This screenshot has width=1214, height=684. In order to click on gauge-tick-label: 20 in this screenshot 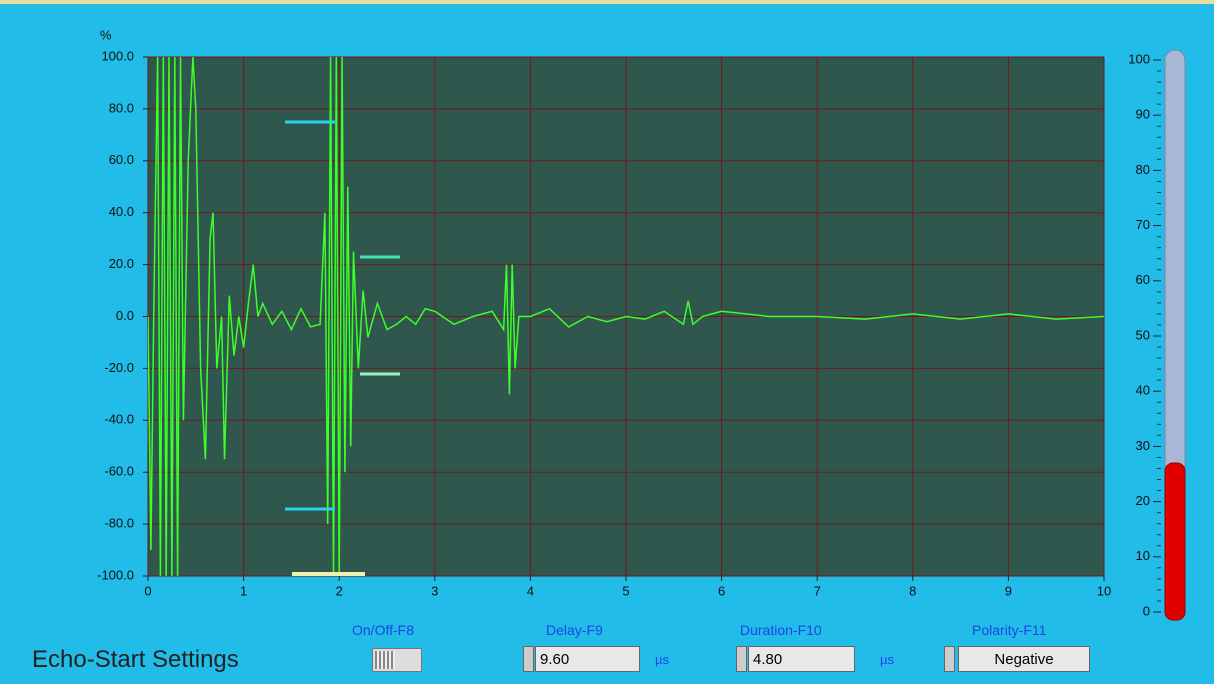, I will do `click(1143, 500)`.